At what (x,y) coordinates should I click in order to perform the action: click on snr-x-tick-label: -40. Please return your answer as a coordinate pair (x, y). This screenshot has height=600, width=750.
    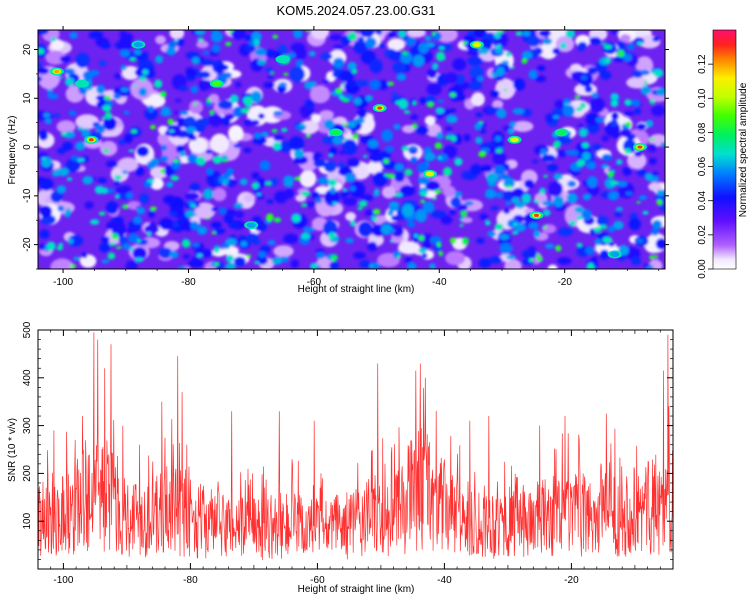
    Looking at the image, I should click on (444, 580).